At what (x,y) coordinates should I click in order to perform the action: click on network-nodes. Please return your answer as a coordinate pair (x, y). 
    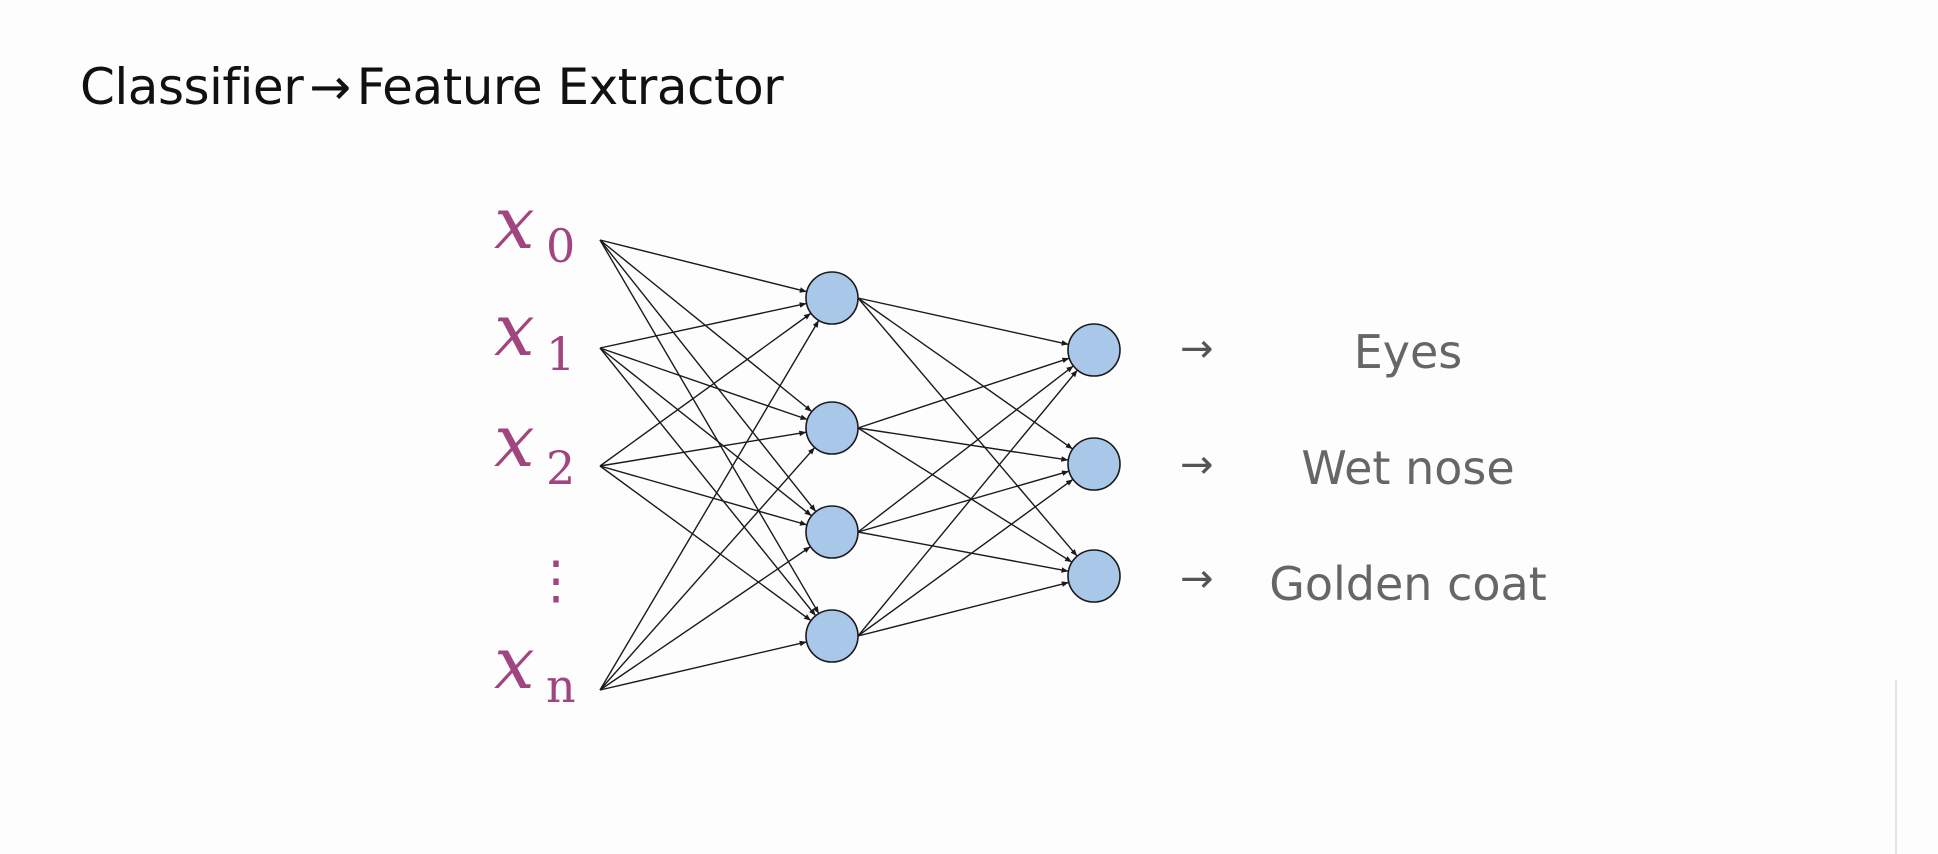
    Looking at the image, I should click on (963, 467).